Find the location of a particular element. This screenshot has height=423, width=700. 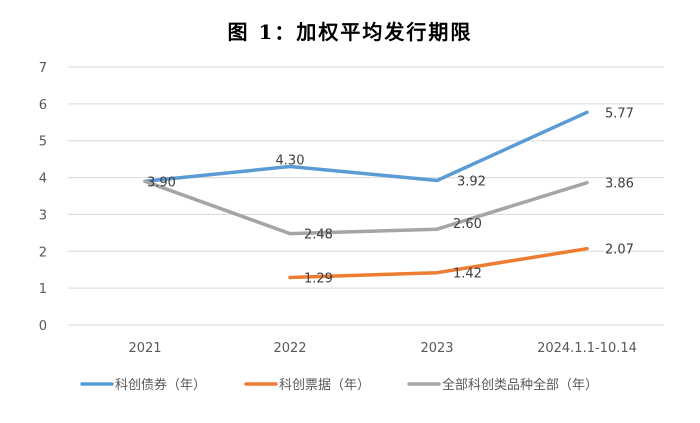

y-tick-label: 5 is located at coordinates (43, 142).